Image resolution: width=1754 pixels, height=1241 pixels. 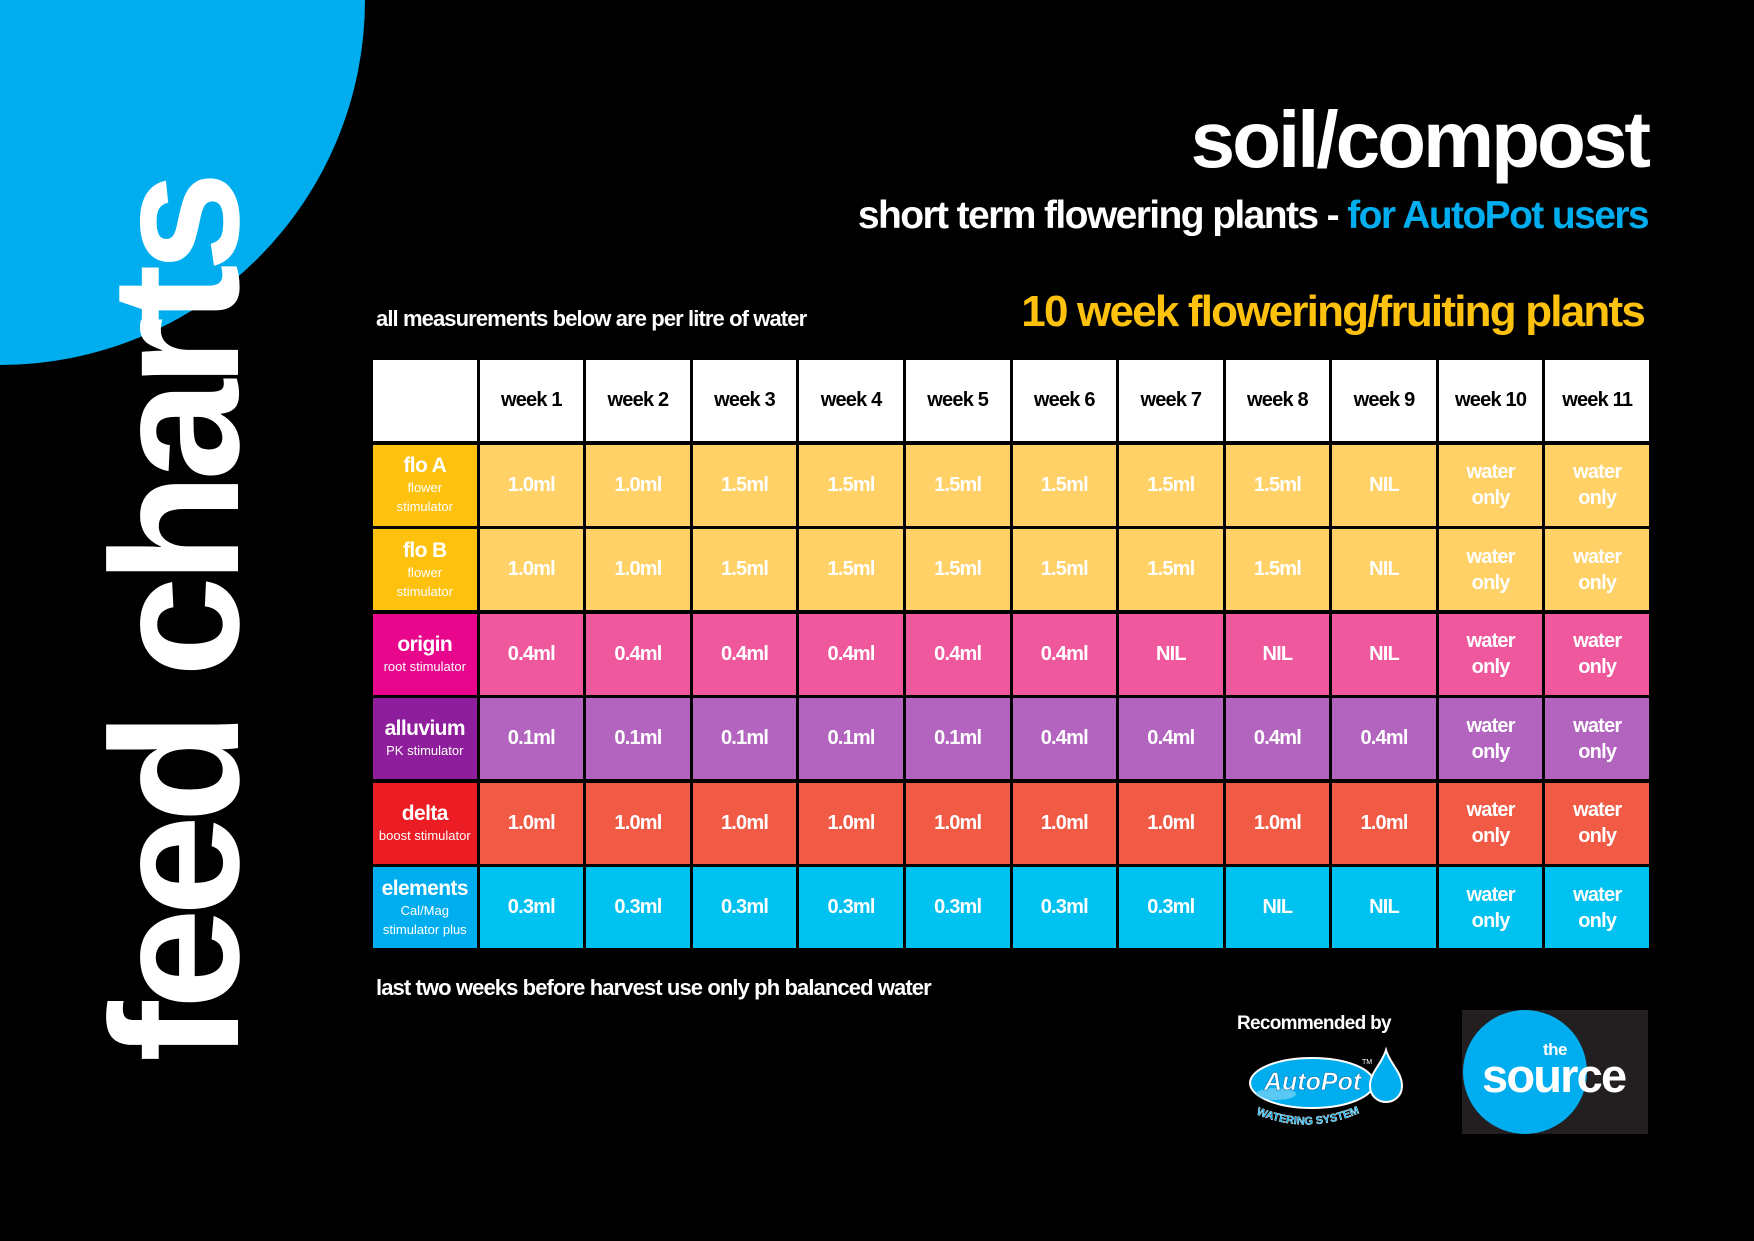 I want to click on product-name: elements, so click(x=425, y=888).